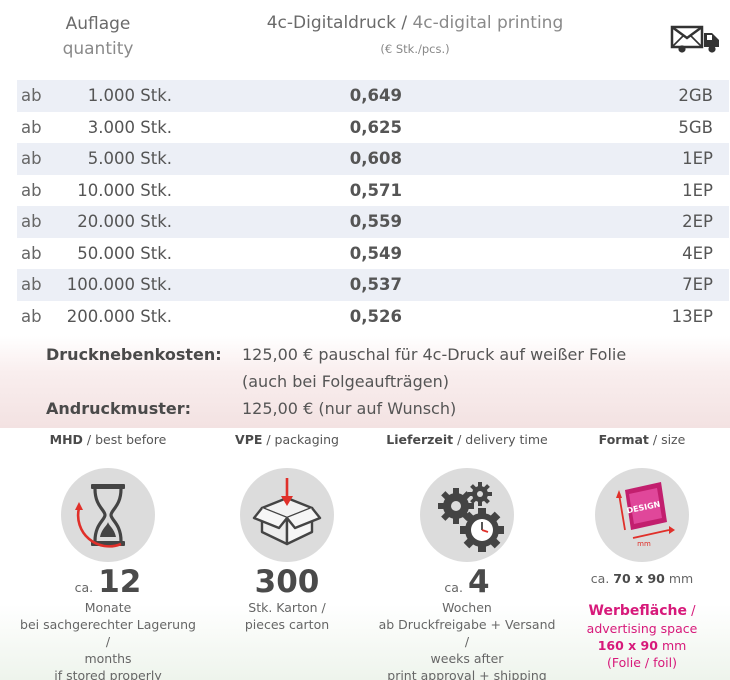  I want to click on row-price: 0,608, so click(375, 159).